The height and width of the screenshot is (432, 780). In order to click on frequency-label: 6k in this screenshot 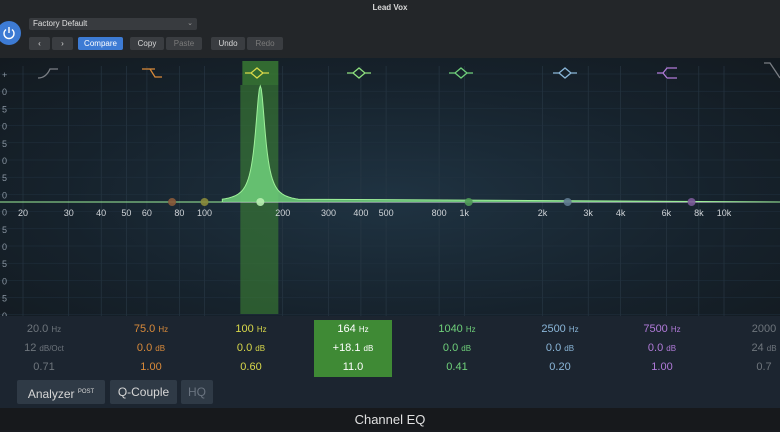, I will do `click(667, 213)`.